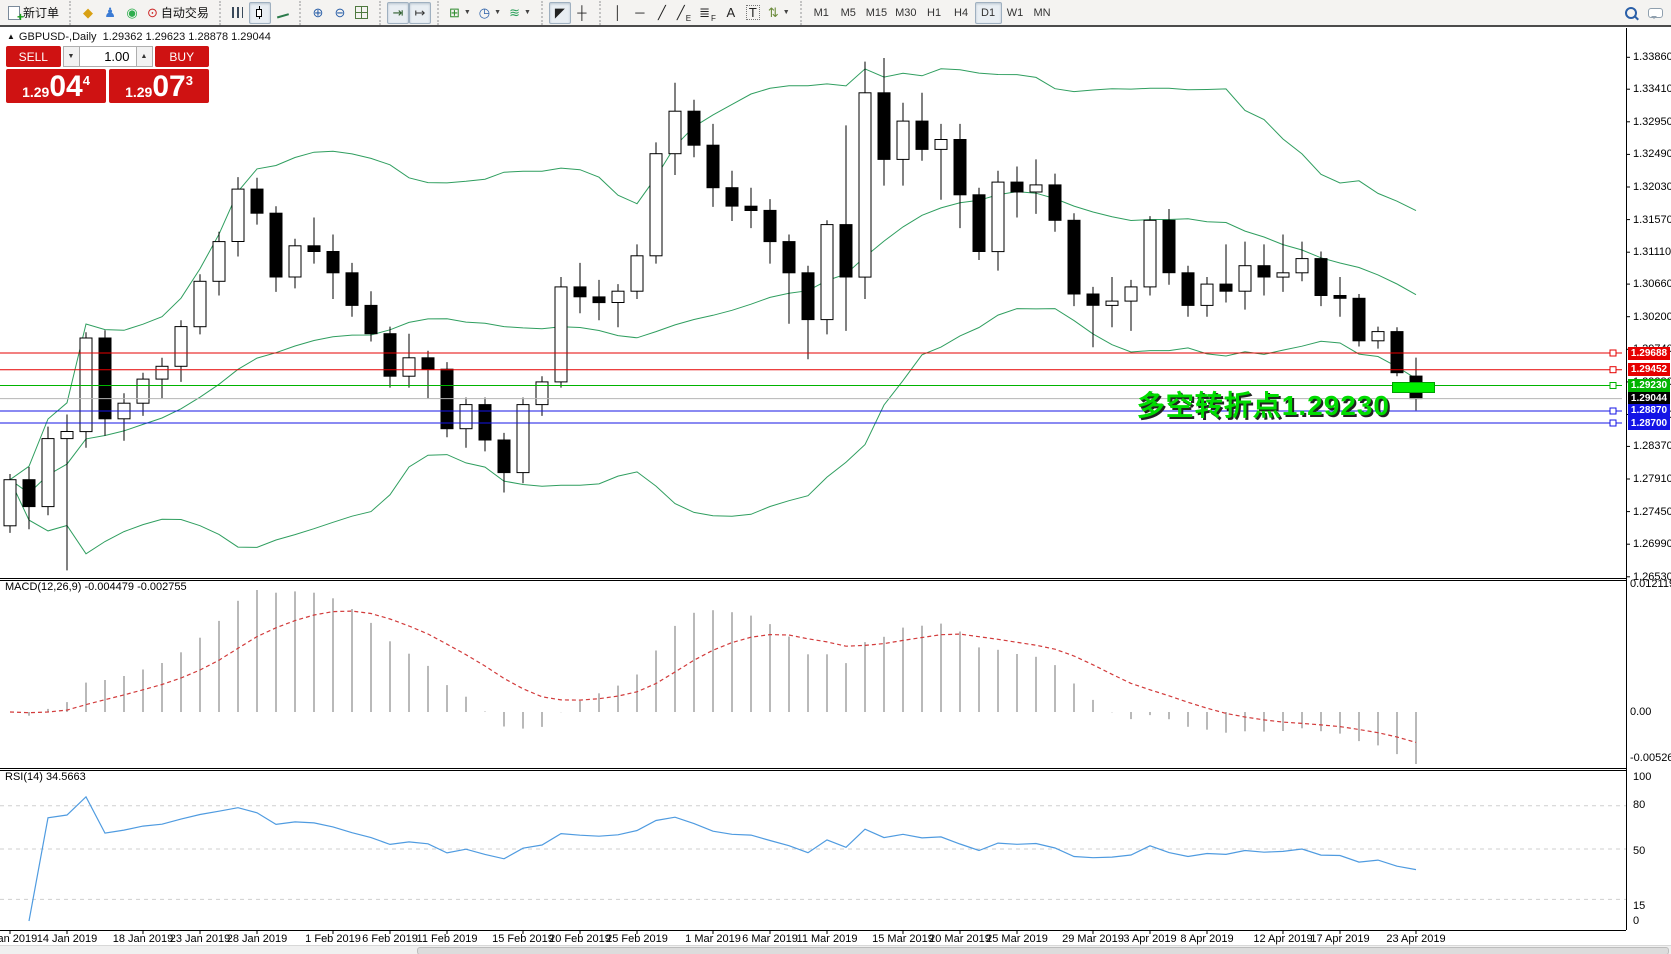 Image resolution: width=1671 pixels, height=954 pixels. Describe the element at coordinates (181, 56) in the screenshot. I see `buy-button: BUY` at that location.